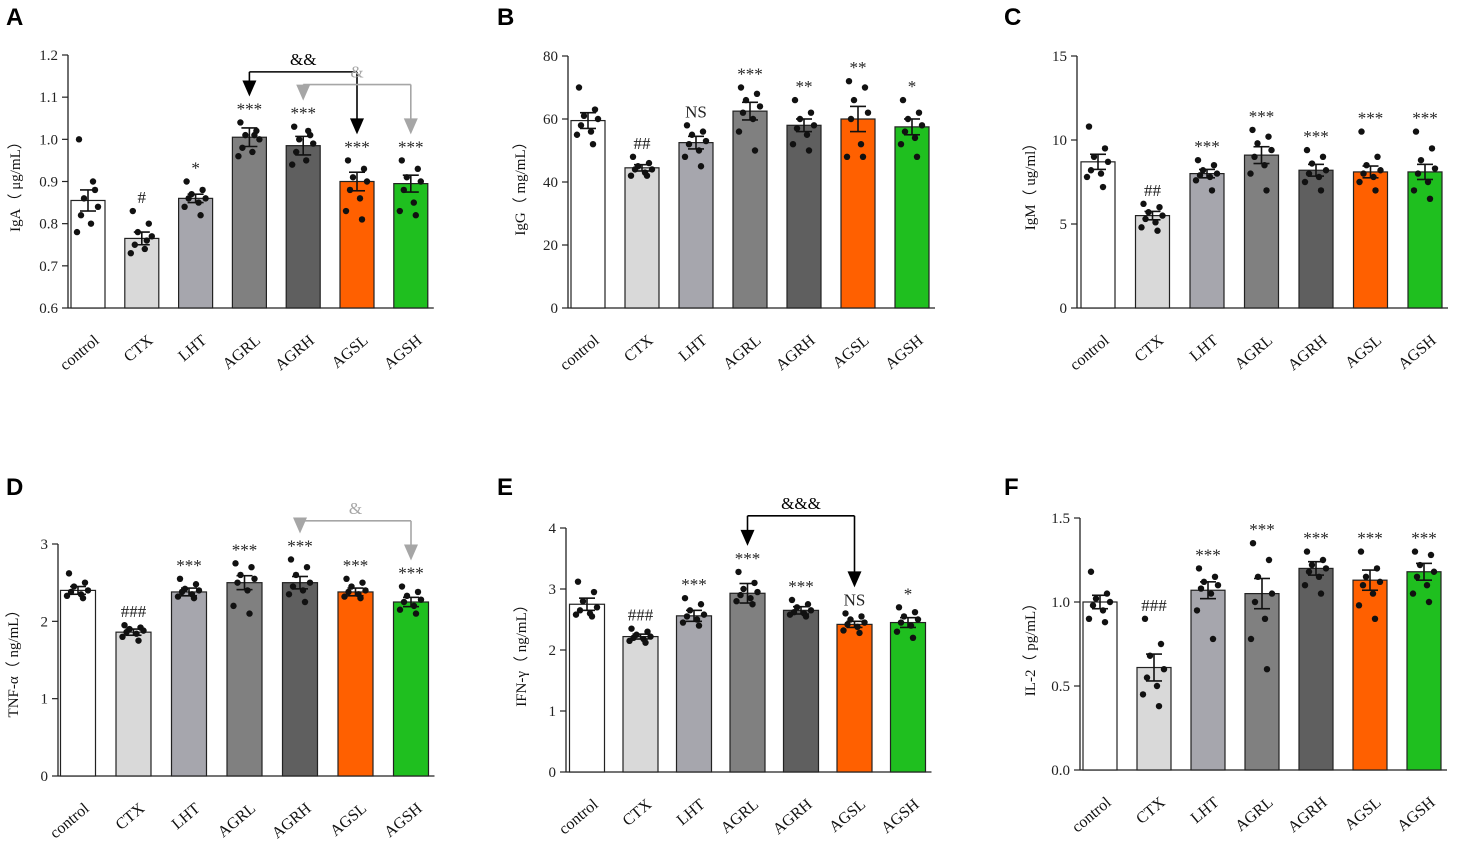 This screenshot has height=841, width=1476. Describe the element at coordinates (14, 17) in the screenshot. I see `panel-letter: A` at that location.